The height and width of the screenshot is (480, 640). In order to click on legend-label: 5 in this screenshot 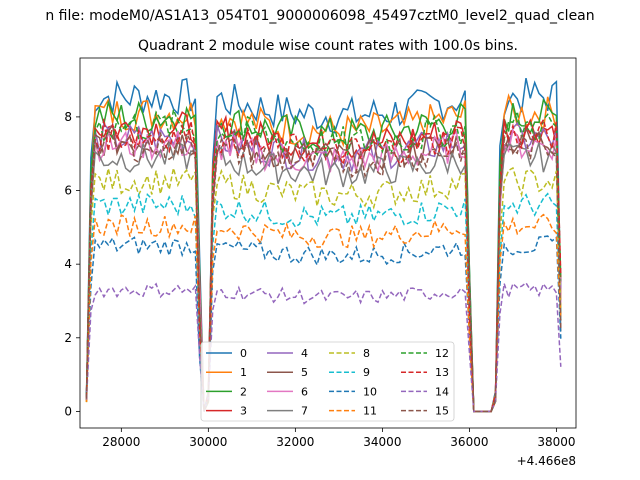, I will do `click(304, 372)`.